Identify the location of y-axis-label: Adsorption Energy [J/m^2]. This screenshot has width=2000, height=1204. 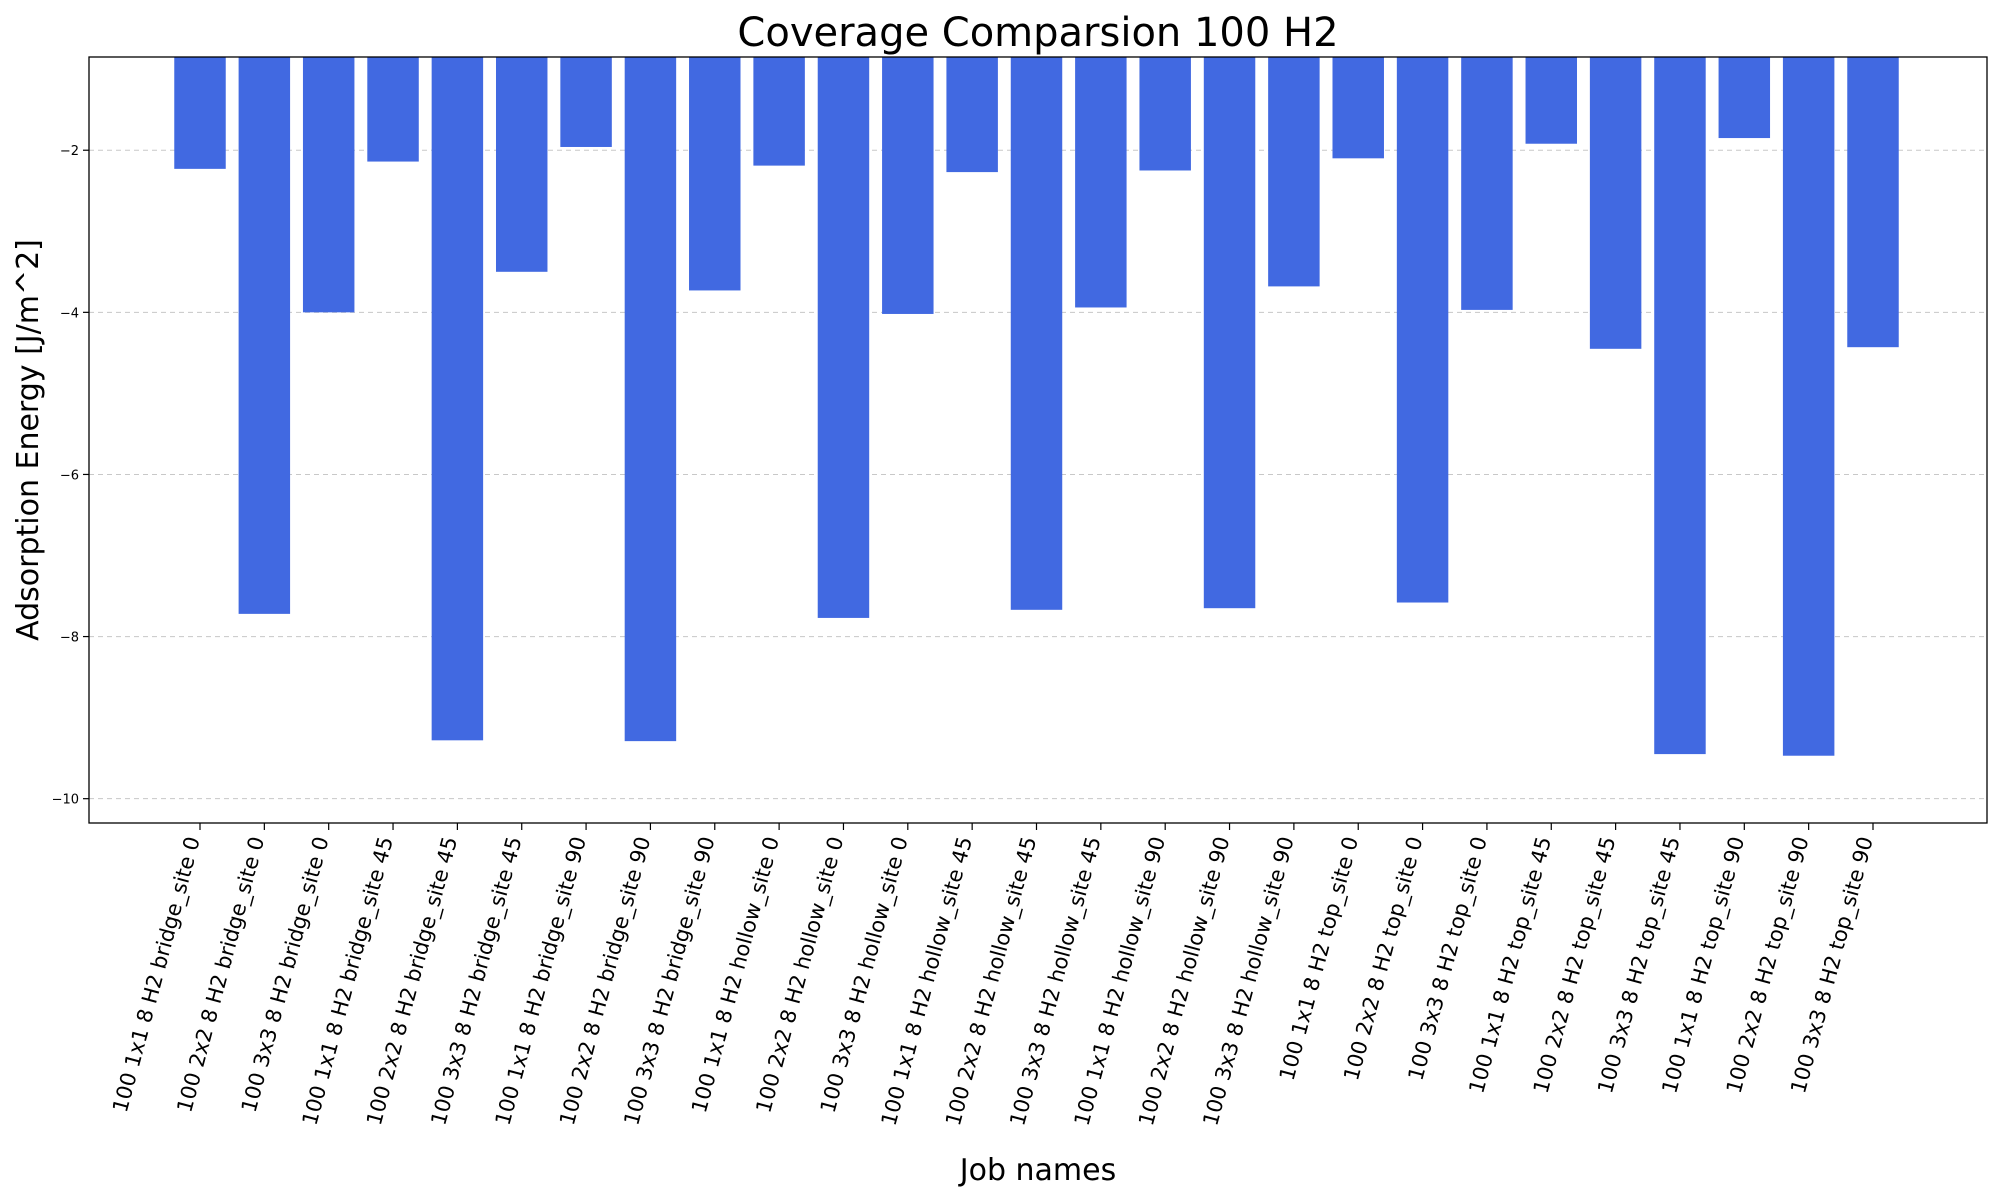
(28, 440).